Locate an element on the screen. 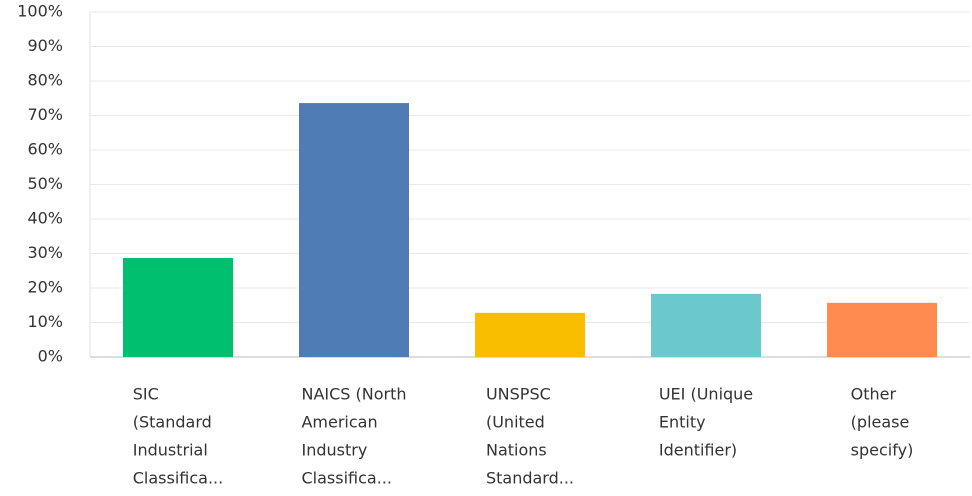 The image size is (972, 496). y-tick-label: 40% is located at coordinates (45, 218).